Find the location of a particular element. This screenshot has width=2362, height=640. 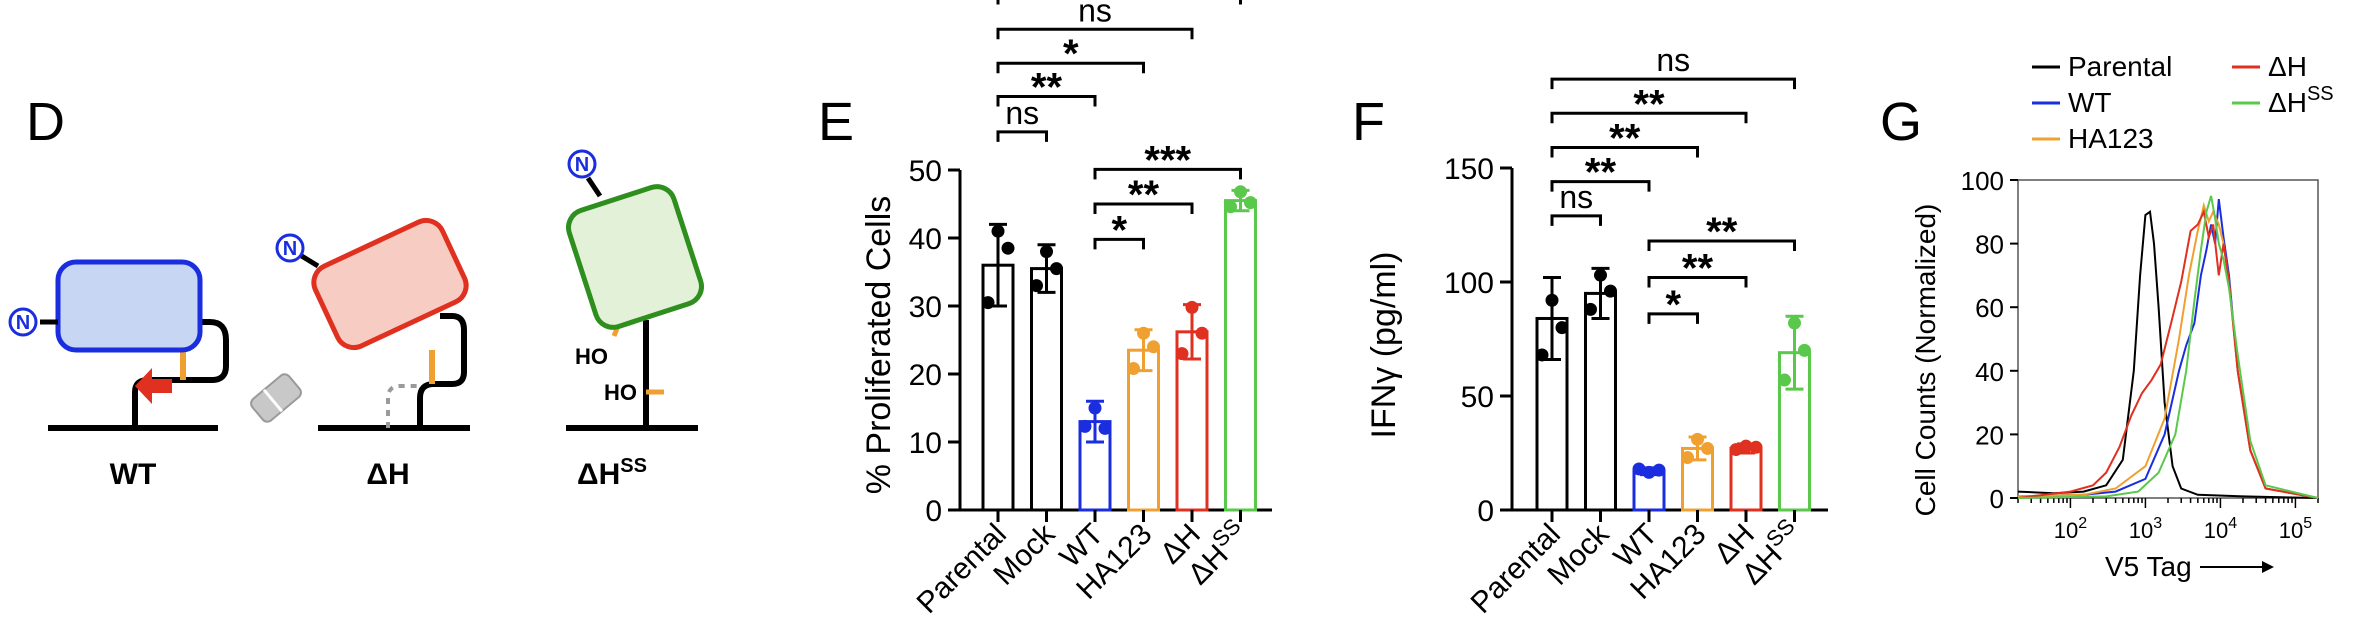

x-tick-exp: 3 is located at coordinates (2157, 523).